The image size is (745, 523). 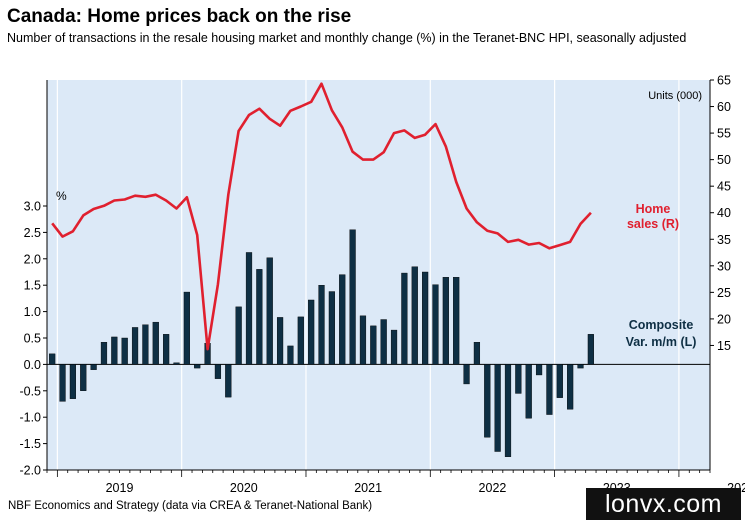 I want to click on year-label-2022: 2022, so click(x=493, y=488).